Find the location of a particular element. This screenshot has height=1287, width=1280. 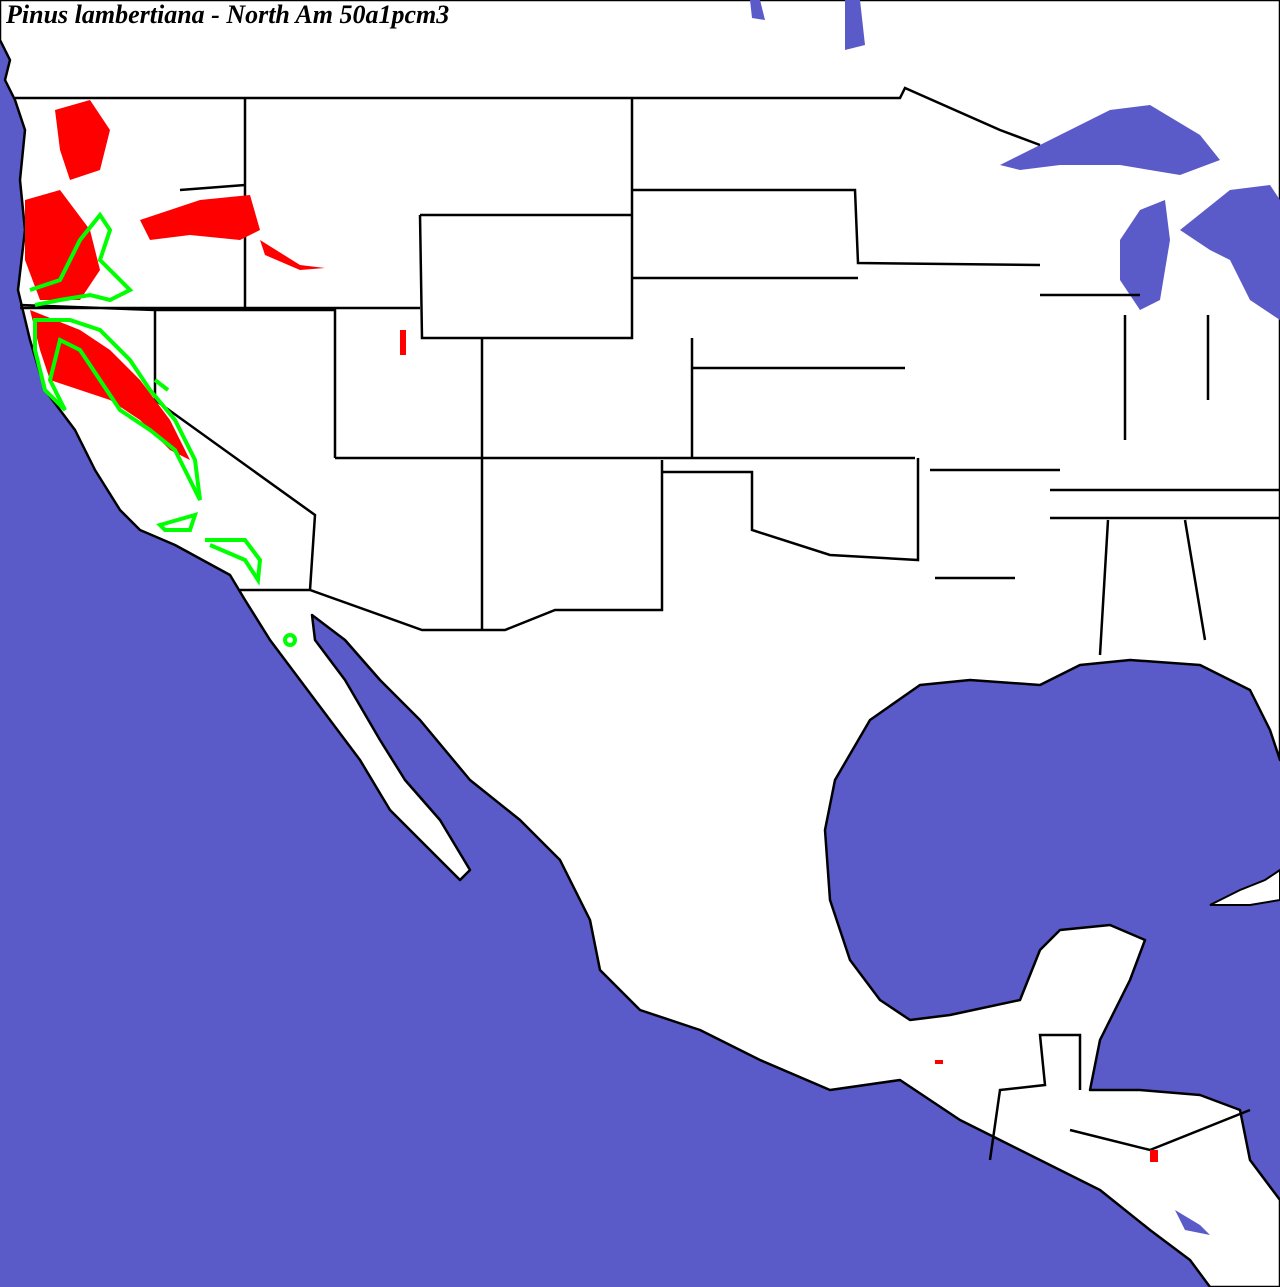

cuba-island is located at coordinates (1244, 887).